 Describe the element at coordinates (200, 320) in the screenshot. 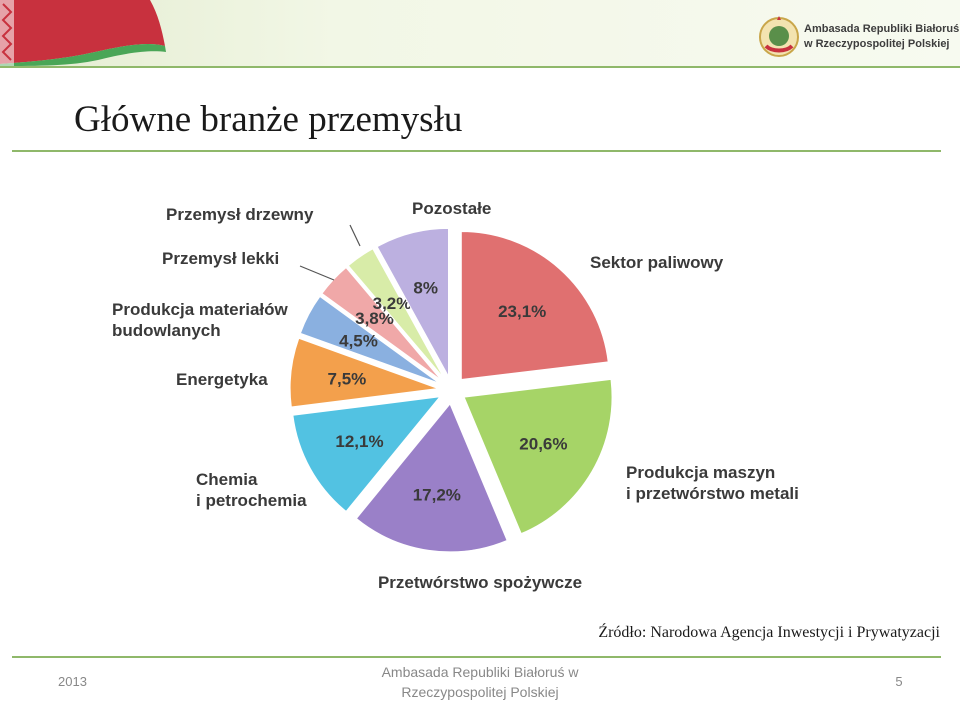

I see `slice-category-label: Produkcja materiałów budowlanych` at that location.